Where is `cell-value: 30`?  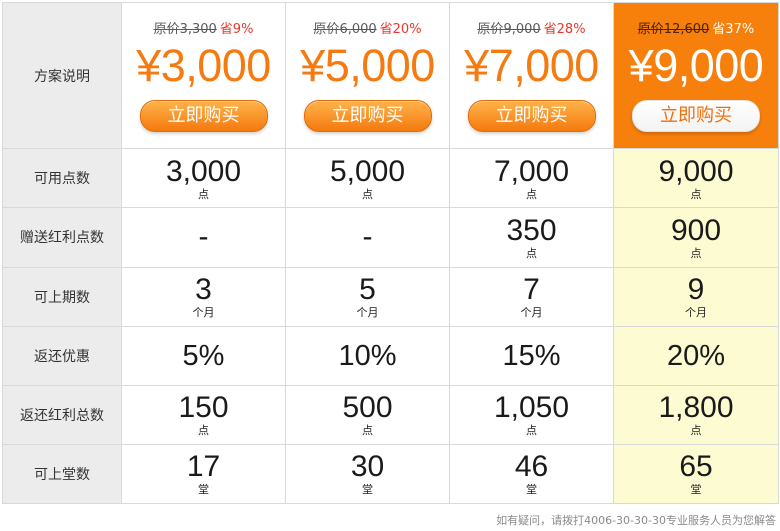 cell-value: 30 is located at coordinates (367, 467).